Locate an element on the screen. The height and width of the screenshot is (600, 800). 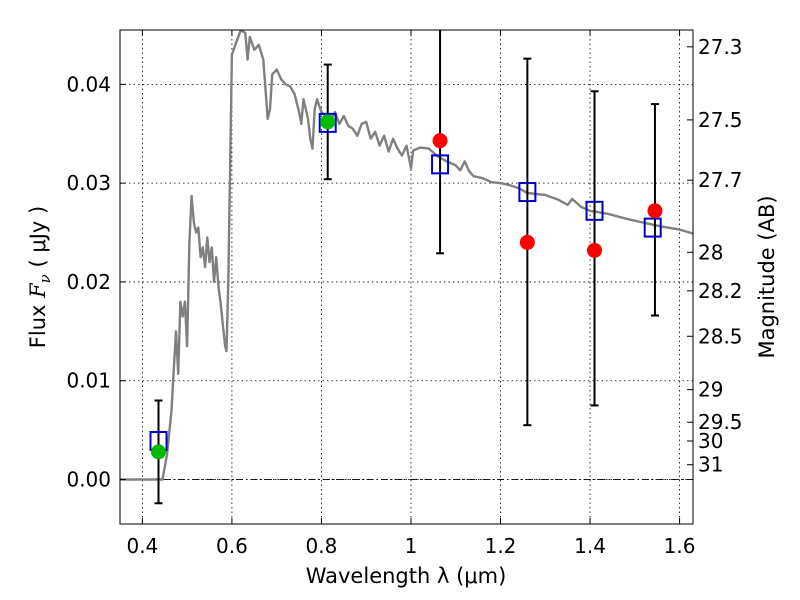
x-tick-label: 0.6 is located at coordinates (232, 546).